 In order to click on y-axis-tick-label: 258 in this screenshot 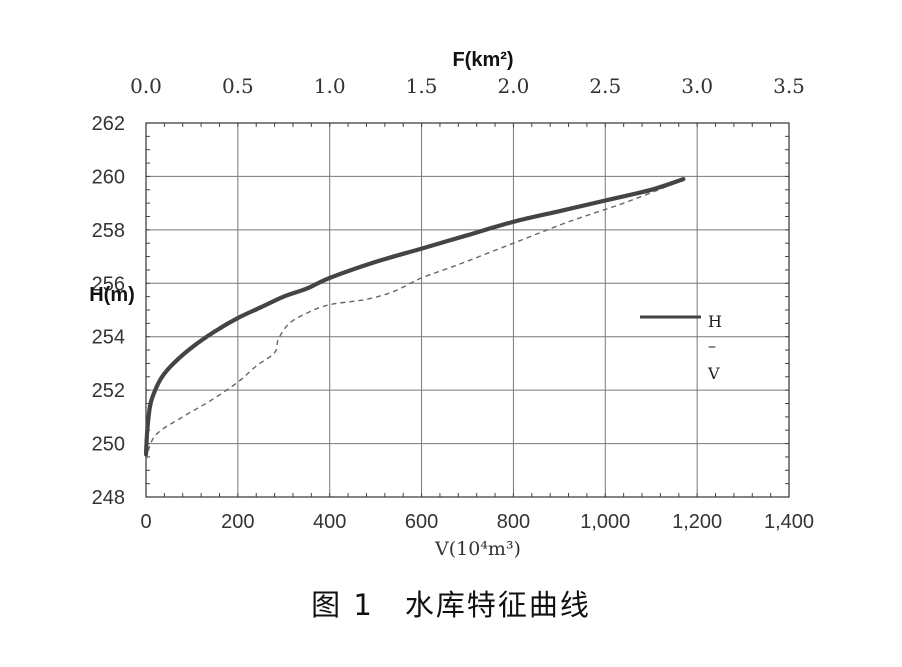, I will do `click(108, 231)`.